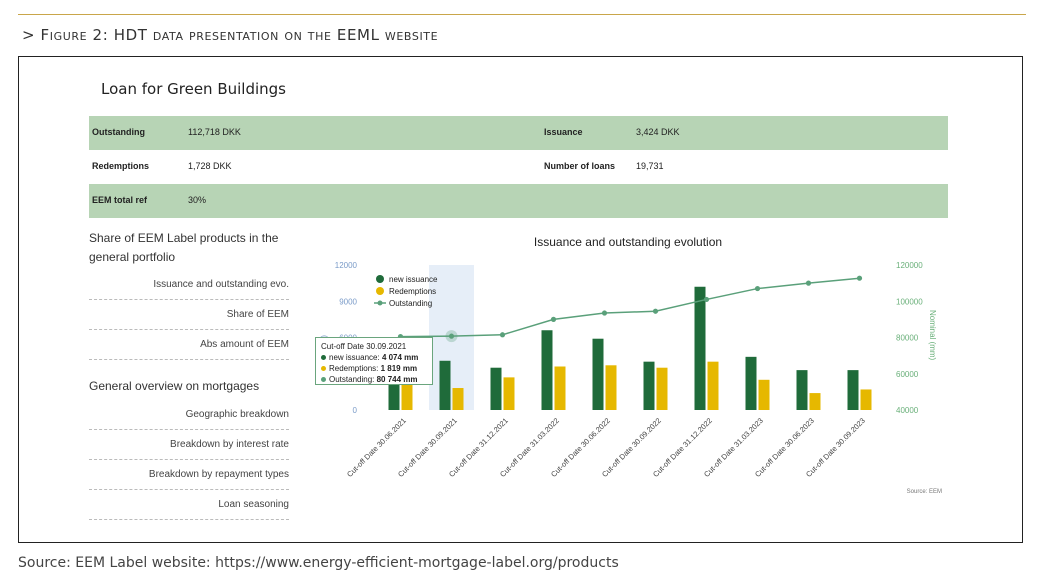  What do you see at coordinates (189, 445) in the screenshot?
I see `sidebar-item-interest-rate: Breakdown by interest rate` at bounding box center [189, 445].